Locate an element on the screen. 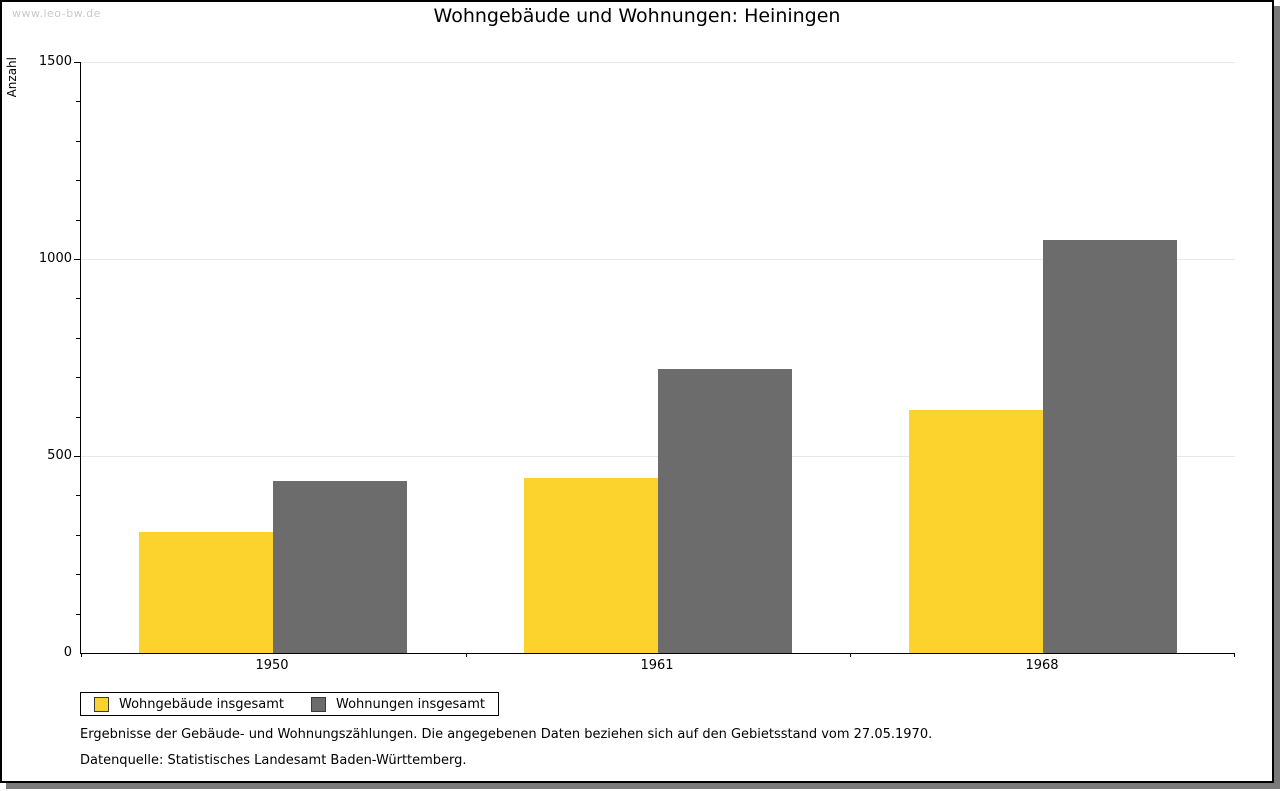 The height and width of the screenshot is (791, 1280). watermark-text: www.leo-bw.de is located at coordinates (56, 13).